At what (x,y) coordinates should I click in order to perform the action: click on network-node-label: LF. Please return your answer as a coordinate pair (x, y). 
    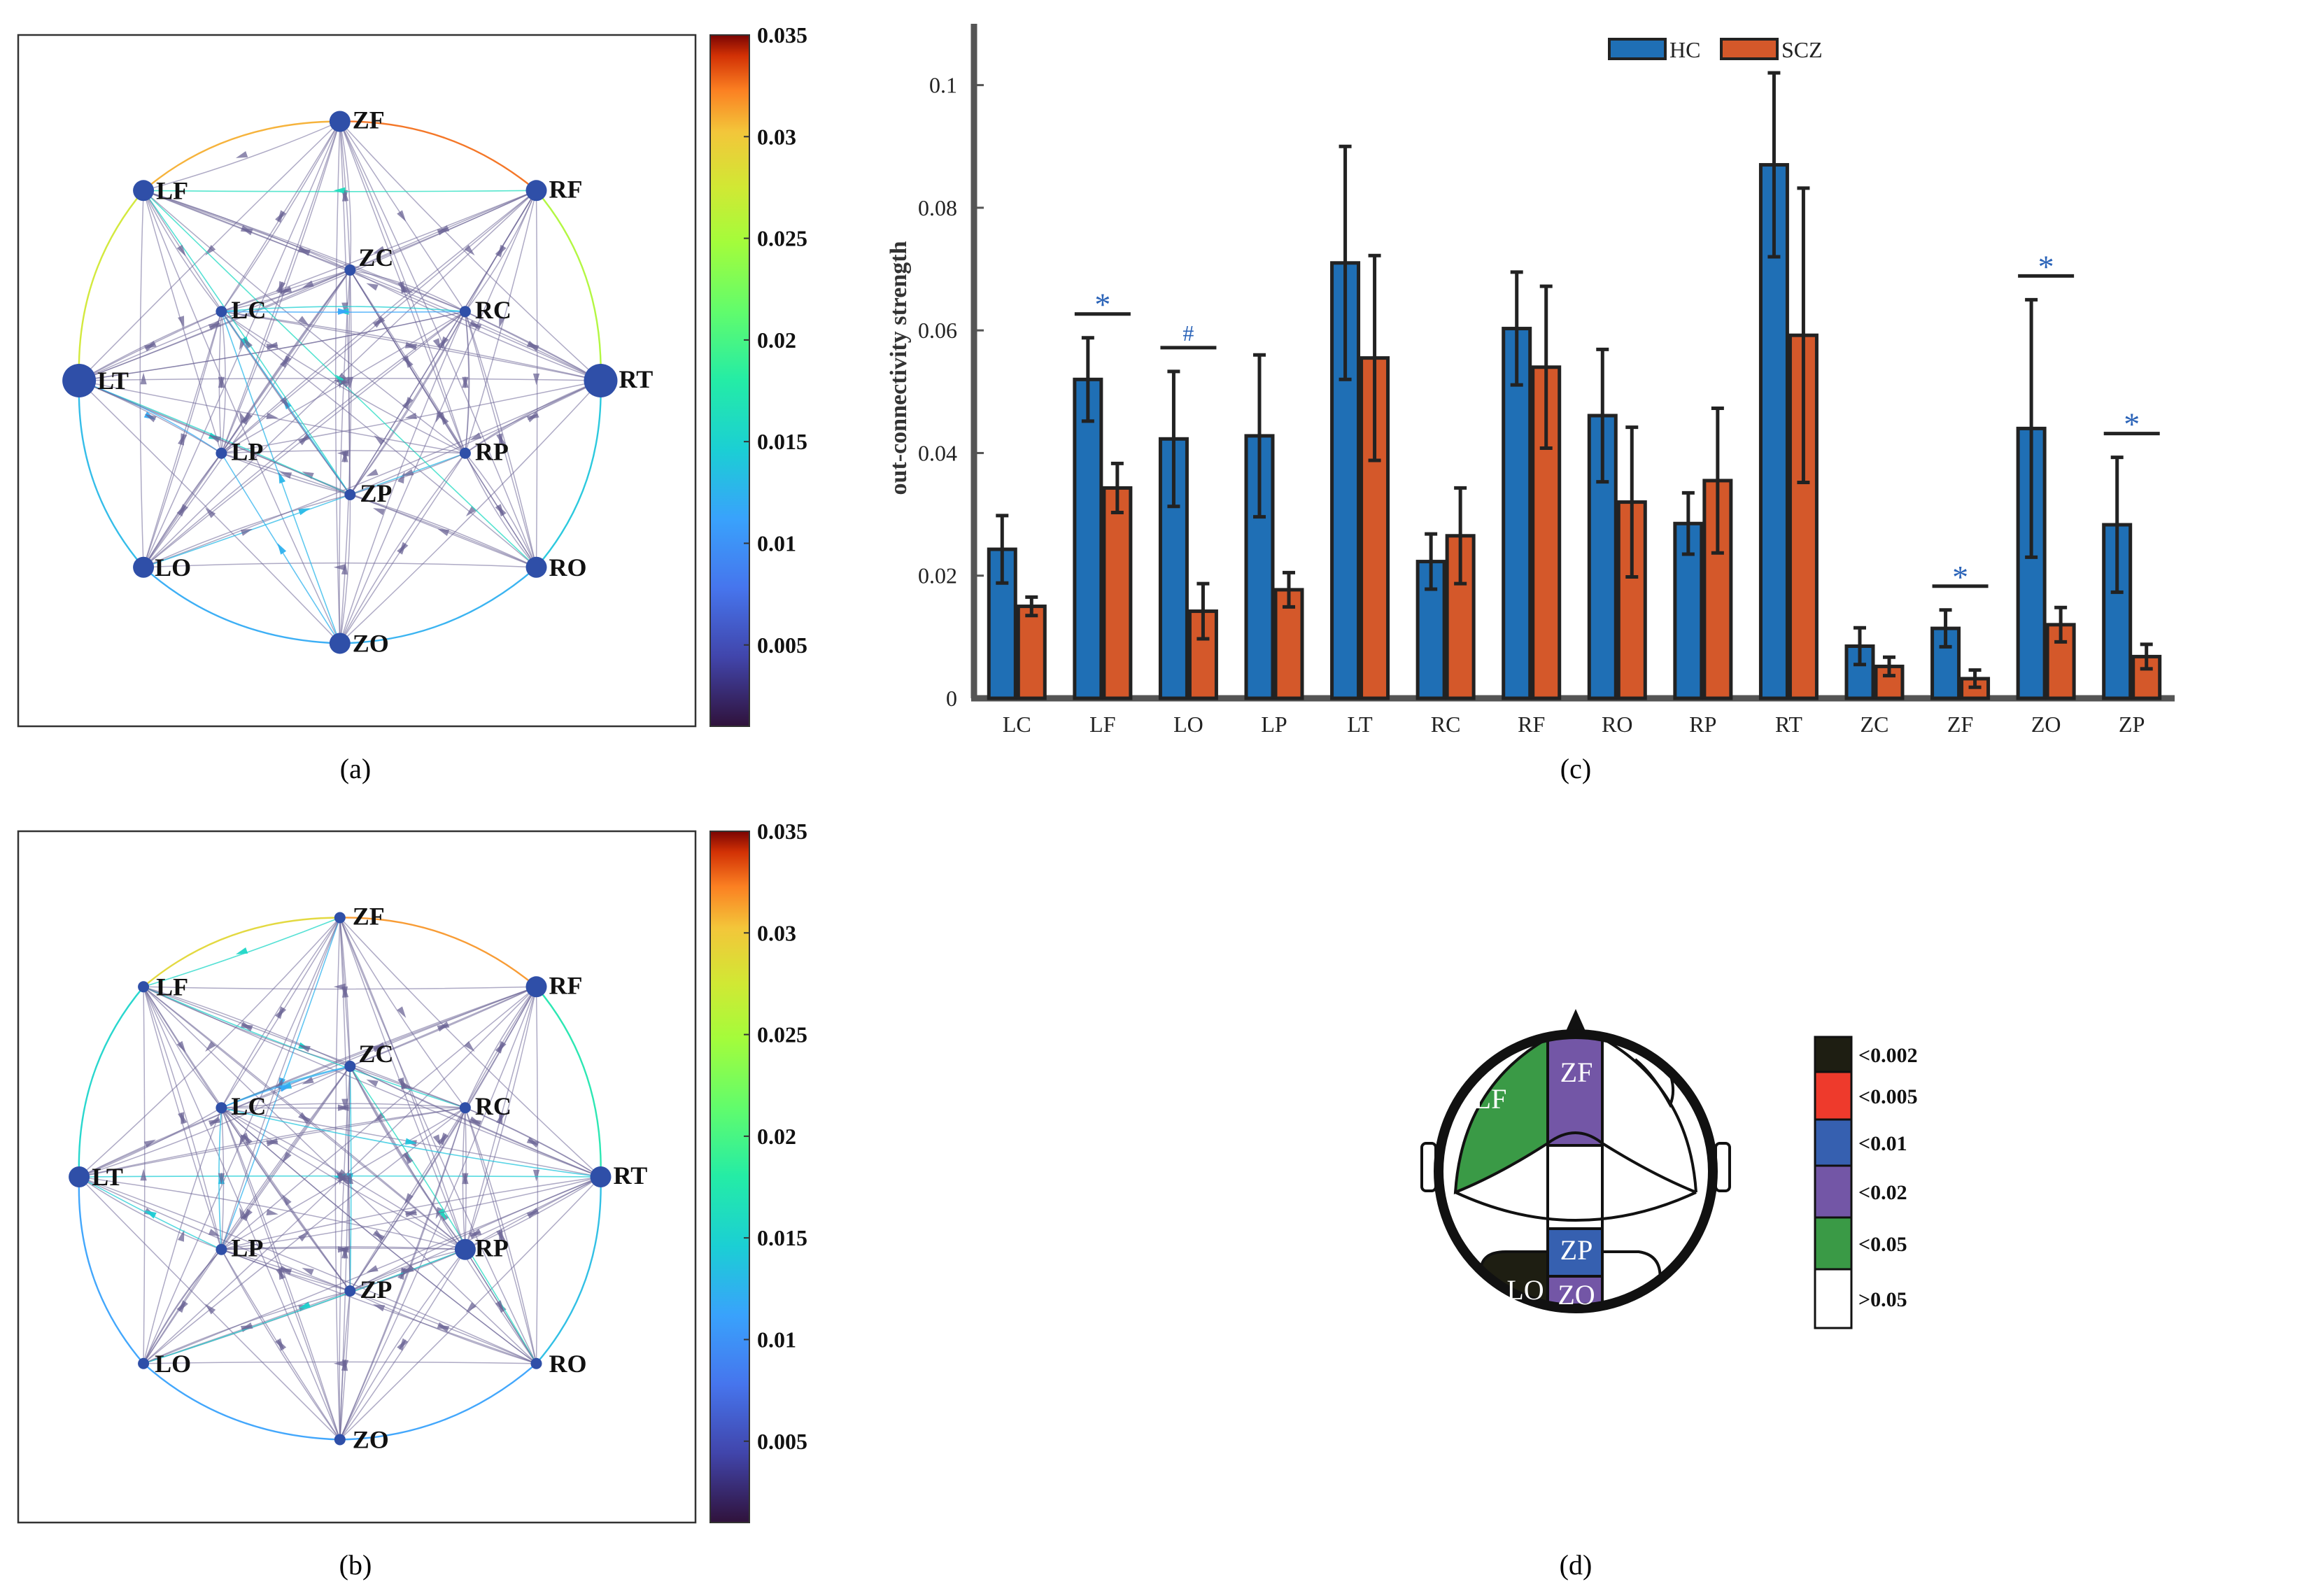
    Looking at the image, I should click on (172, 190).